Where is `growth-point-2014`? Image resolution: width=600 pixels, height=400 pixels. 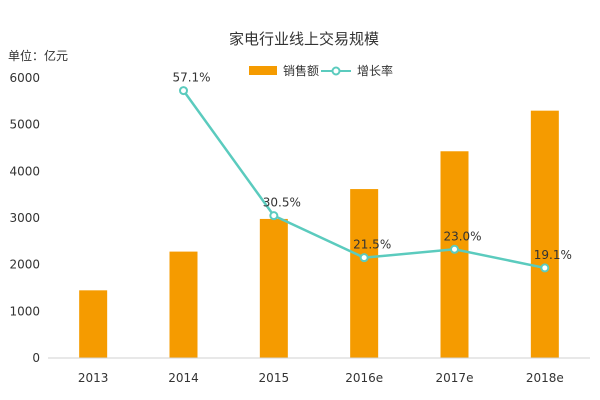
growth-point-2014 is located at coordinates (183, 90).